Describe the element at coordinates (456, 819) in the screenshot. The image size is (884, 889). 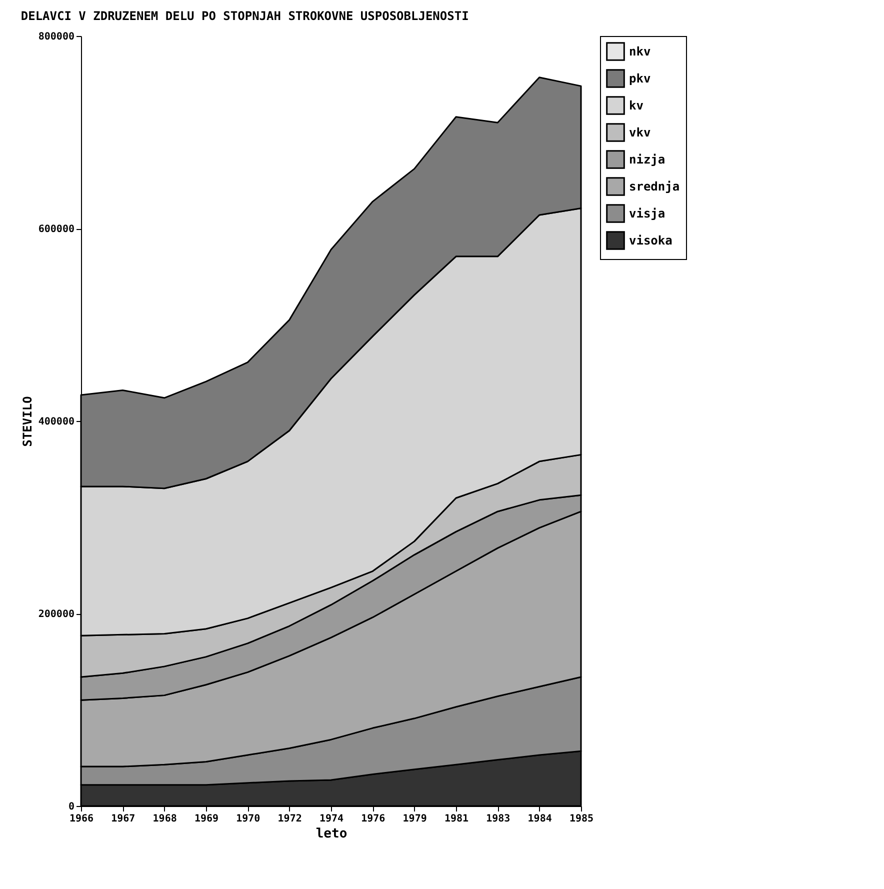
I see `x-tick-label: 1981` at that location.